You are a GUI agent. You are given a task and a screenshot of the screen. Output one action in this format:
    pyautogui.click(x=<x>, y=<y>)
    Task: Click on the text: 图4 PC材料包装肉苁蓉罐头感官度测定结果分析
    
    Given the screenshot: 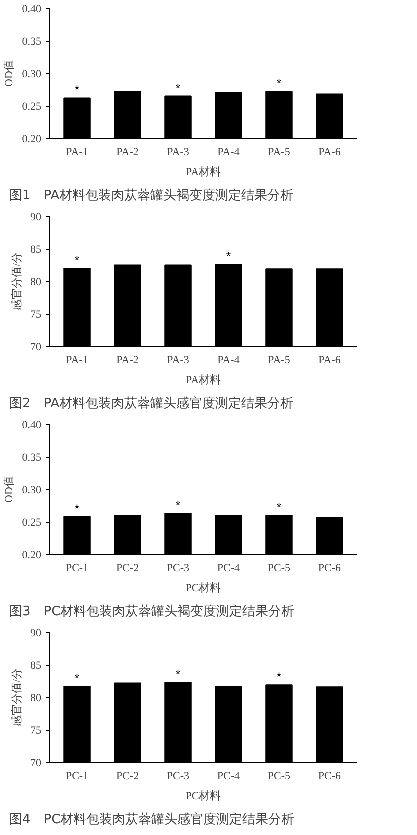 What is the action you would take?
    pyautogui.click(x=152, y=820)
    